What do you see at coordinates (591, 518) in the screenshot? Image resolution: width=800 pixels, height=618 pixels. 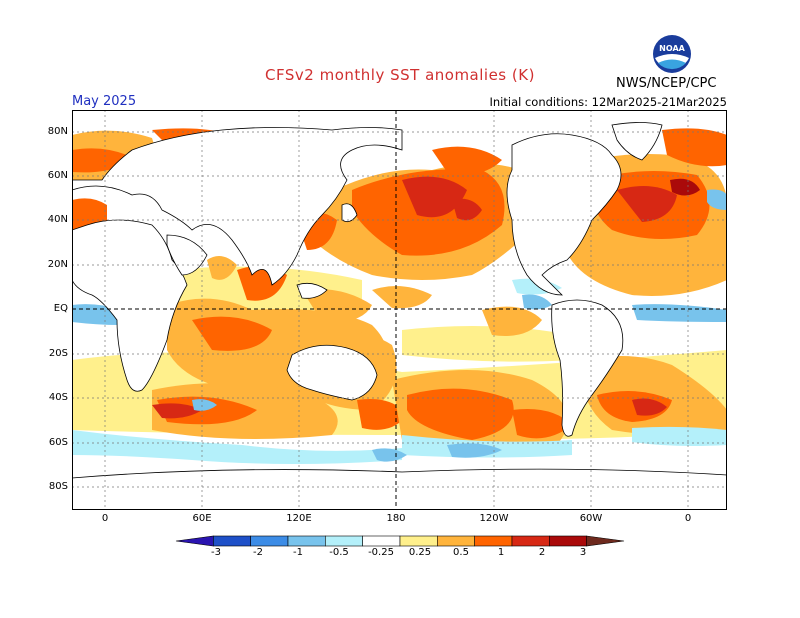 I see `lon-label: 60W` at bounding box center [591, 518].